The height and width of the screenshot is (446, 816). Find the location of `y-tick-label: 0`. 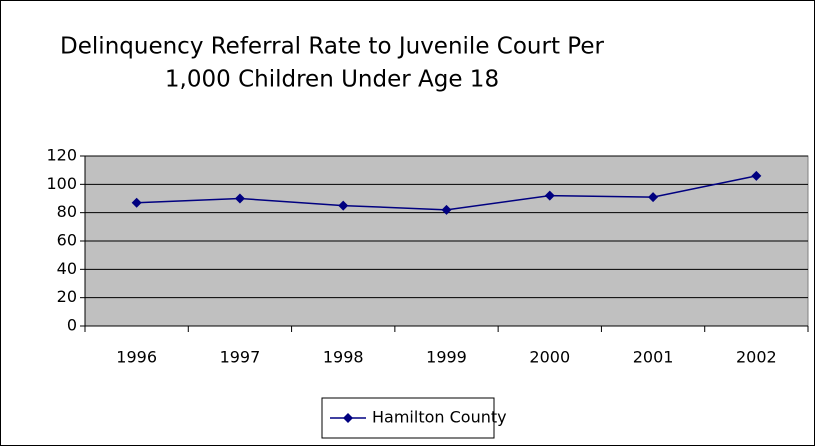

y-tick-label: 0 is located at coordinates (72, 325).